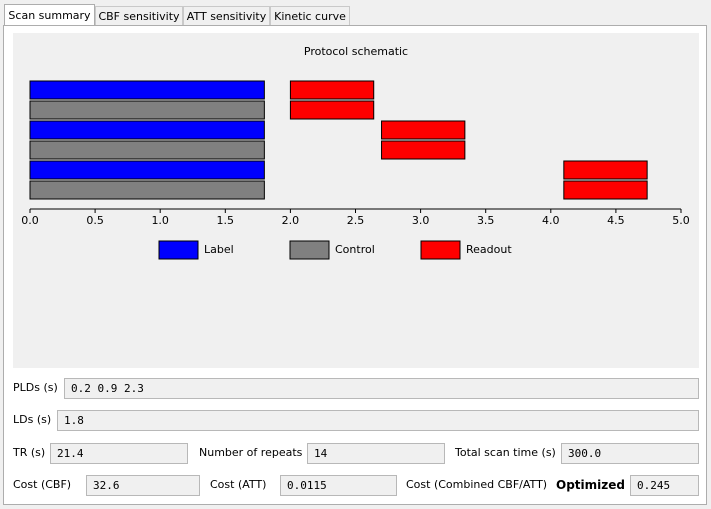 This screenshot has height=509, width=711. What do you see at coordinates (505, 452) in the screenshot?
I see `total-scan-time-label: Total scan time (s)` at bounding box center [505, 452].